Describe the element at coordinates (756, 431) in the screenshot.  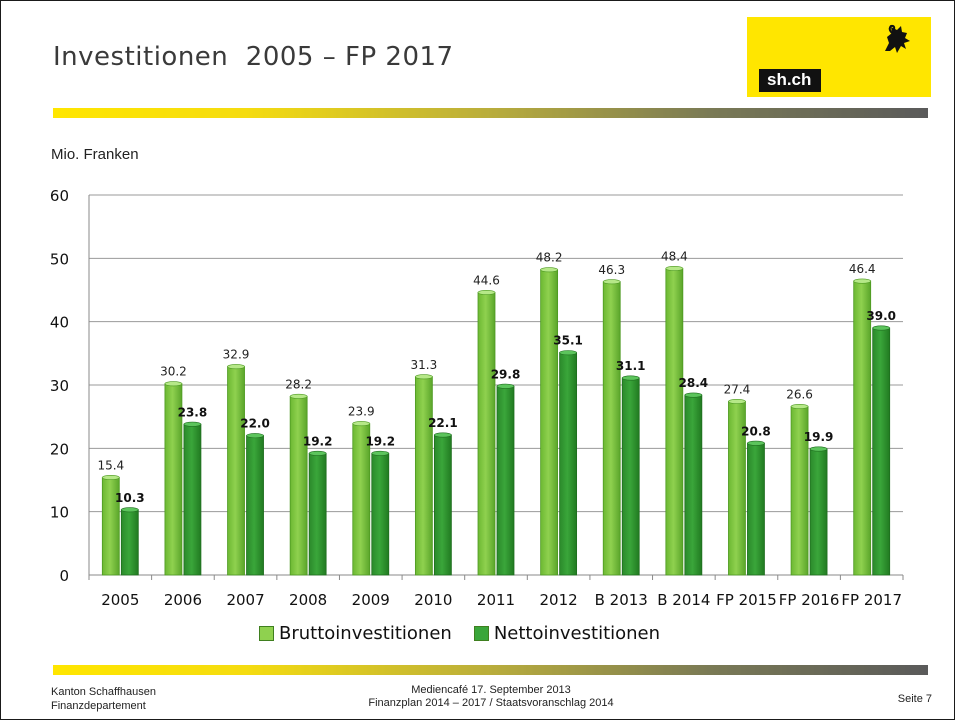
I see `data-label-netto: 20.8` at that location.